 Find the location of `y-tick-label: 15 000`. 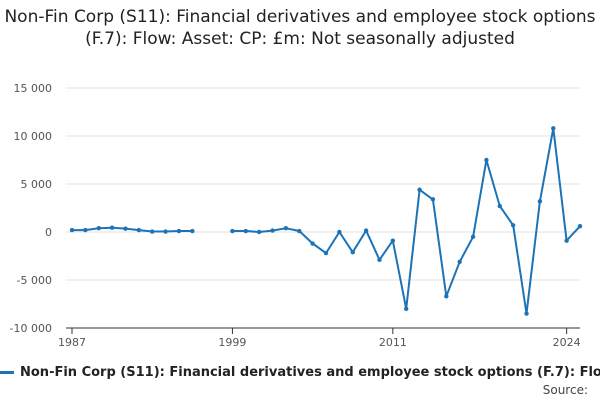

y-tick-label: 15 000 is located at coordinates (33, 88).